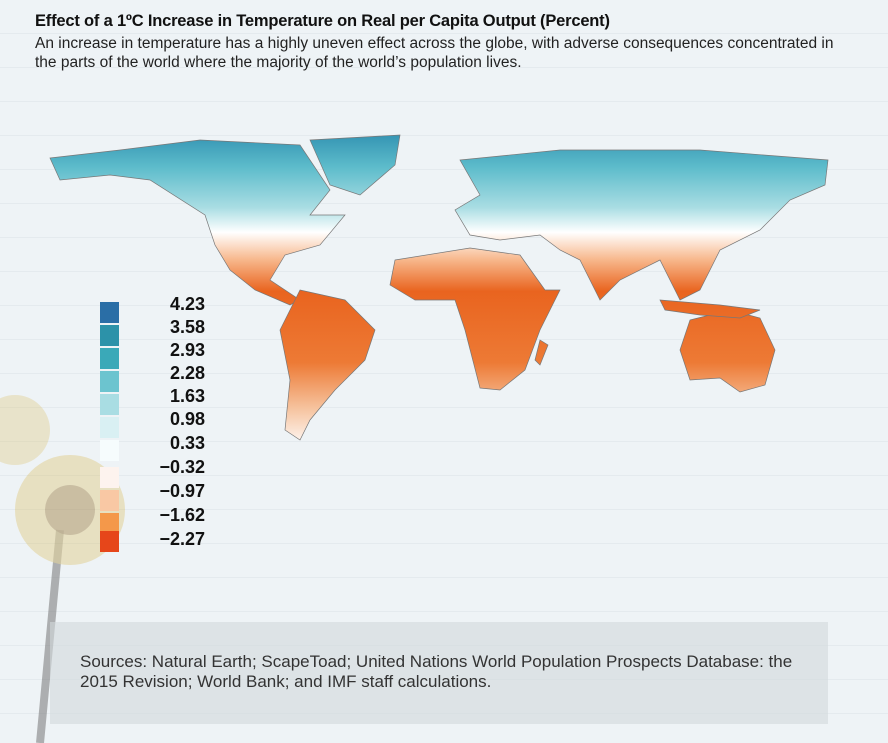 This screenshot has height=743, width=888. Describe the element at coordinates (187, 443) in the screenshot. I see `legend-label: 0.33` at that location.